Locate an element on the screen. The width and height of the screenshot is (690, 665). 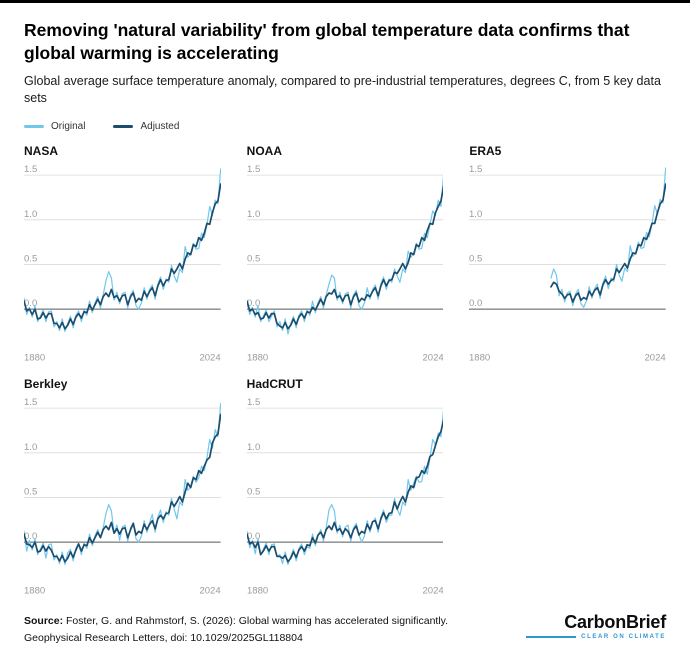
chart-panel-hadcrut: HadCRUT 1.5 1.0 0.5 0.0 1880 2024 is located at coordinates (345, 485).